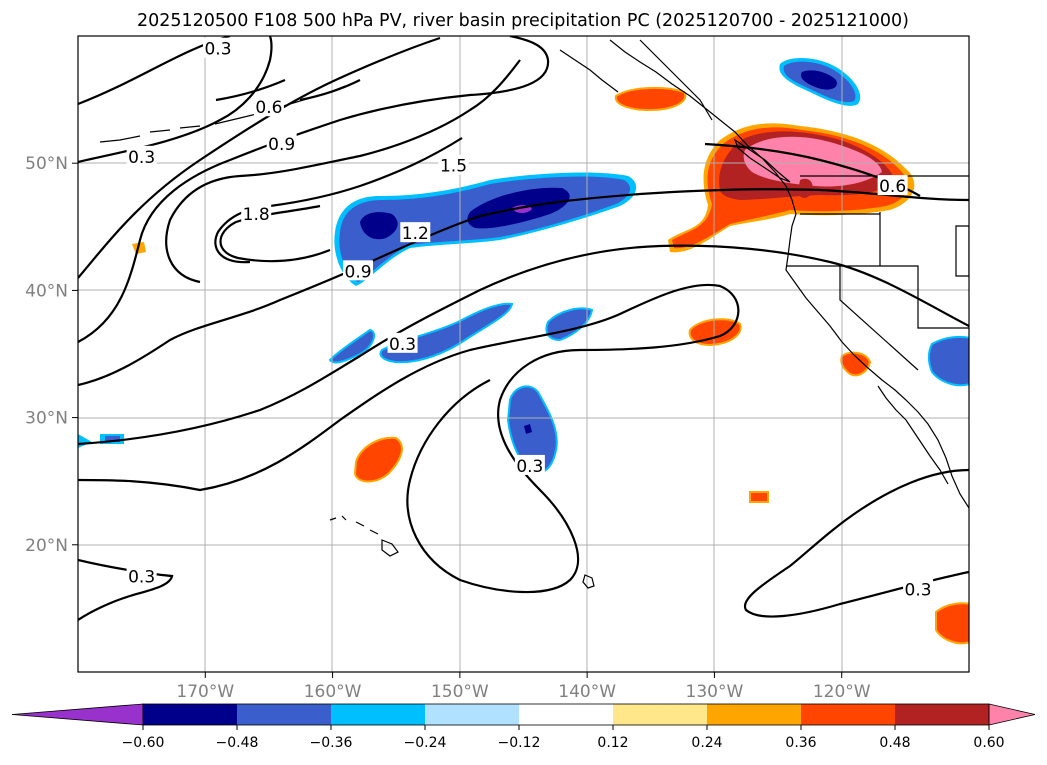 This screenshot has width=1047, height=765. I want to click on colorbar-extend-max, so click(1012, 714).